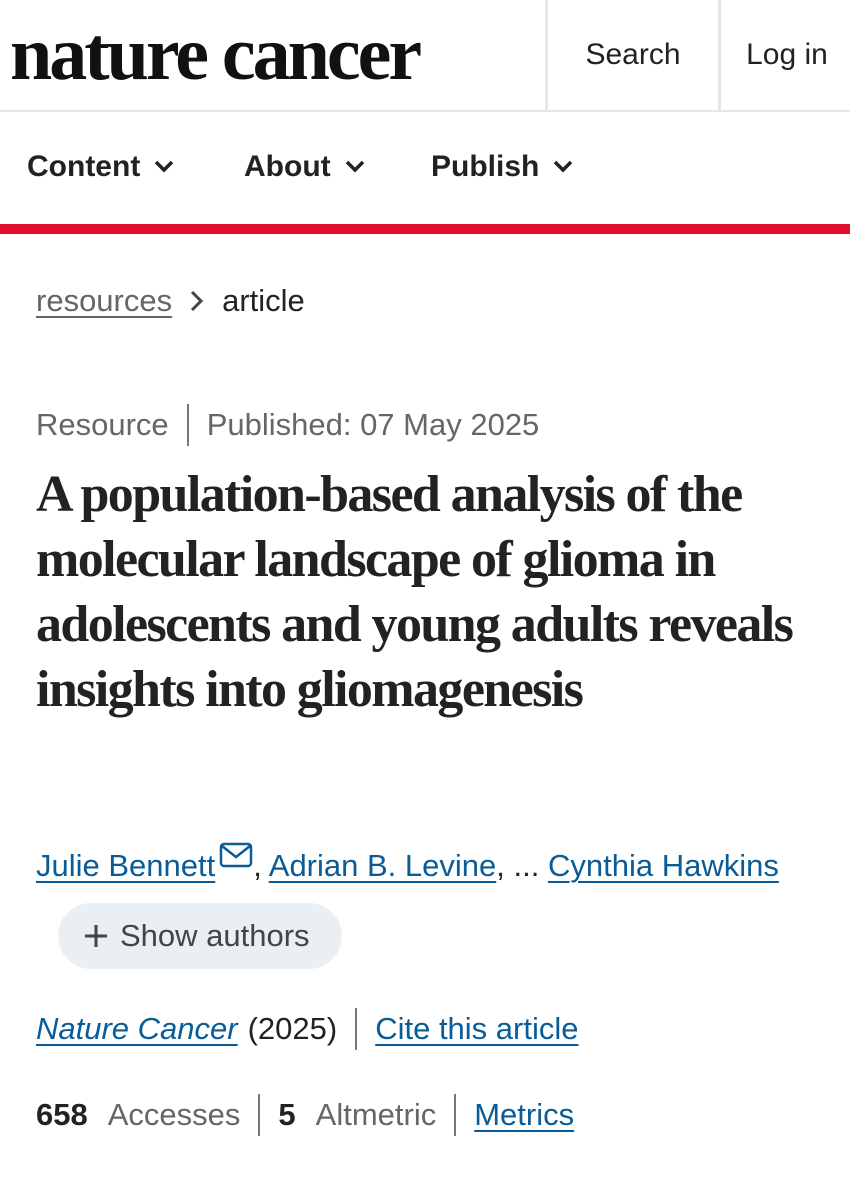 The image size is (850, 1199). I want to click on cite-link: Cite this article, so click(477, 1028).